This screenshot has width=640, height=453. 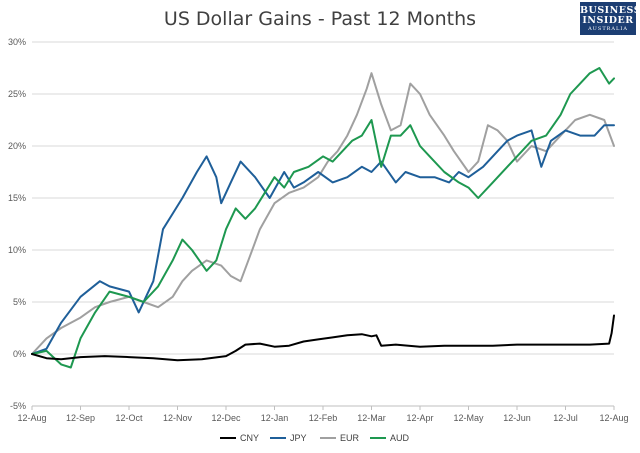 What do you see at coordinates (608, 29) in the screenshot?
I see `logo-line3: AUSTRALIA` at bounding box center [608, 29].